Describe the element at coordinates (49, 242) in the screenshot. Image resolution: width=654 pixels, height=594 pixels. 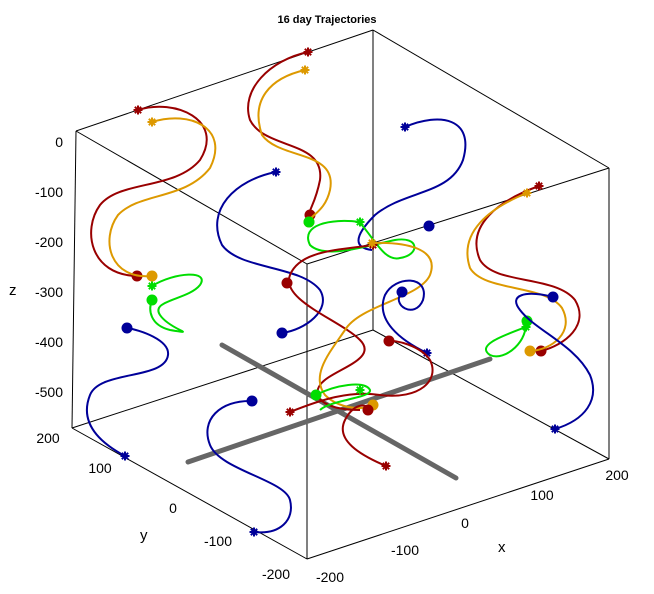
I see `z-tick-label: -200` at that location.